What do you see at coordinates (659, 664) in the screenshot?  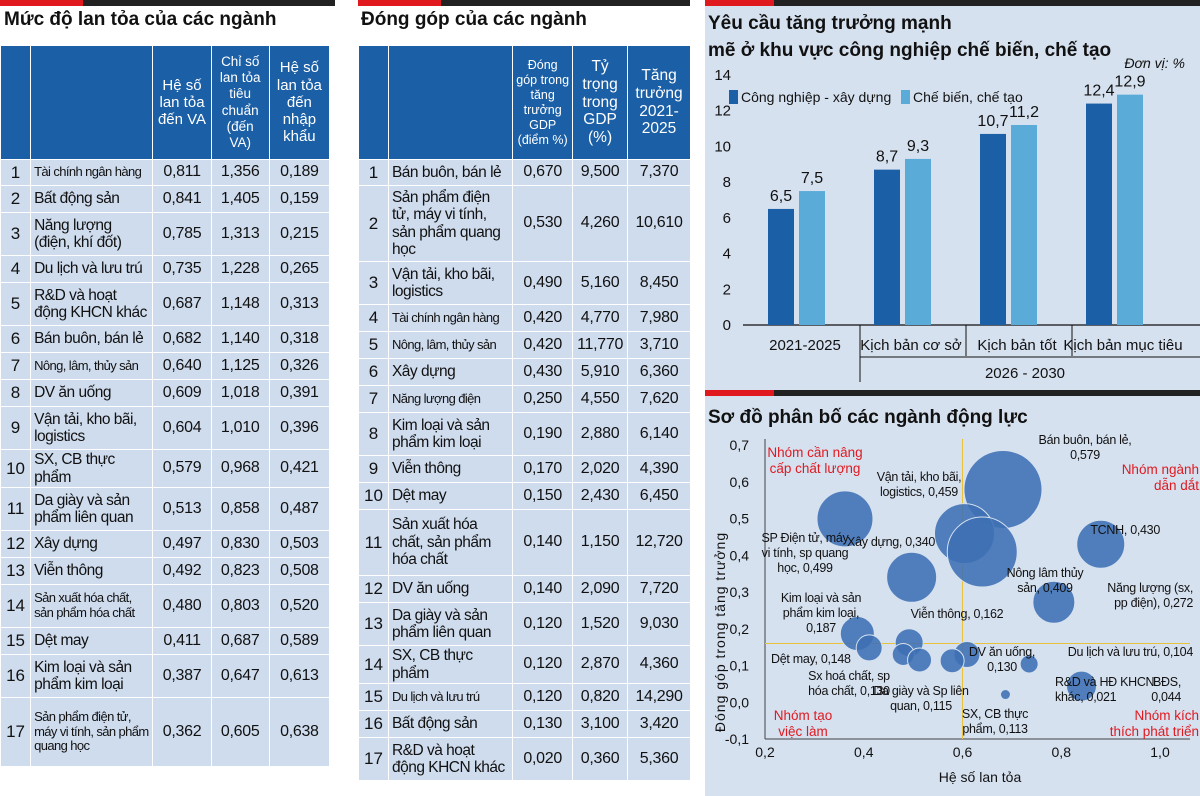 I see `t2-value-4: 4,360` at bounding box center [659, 664].